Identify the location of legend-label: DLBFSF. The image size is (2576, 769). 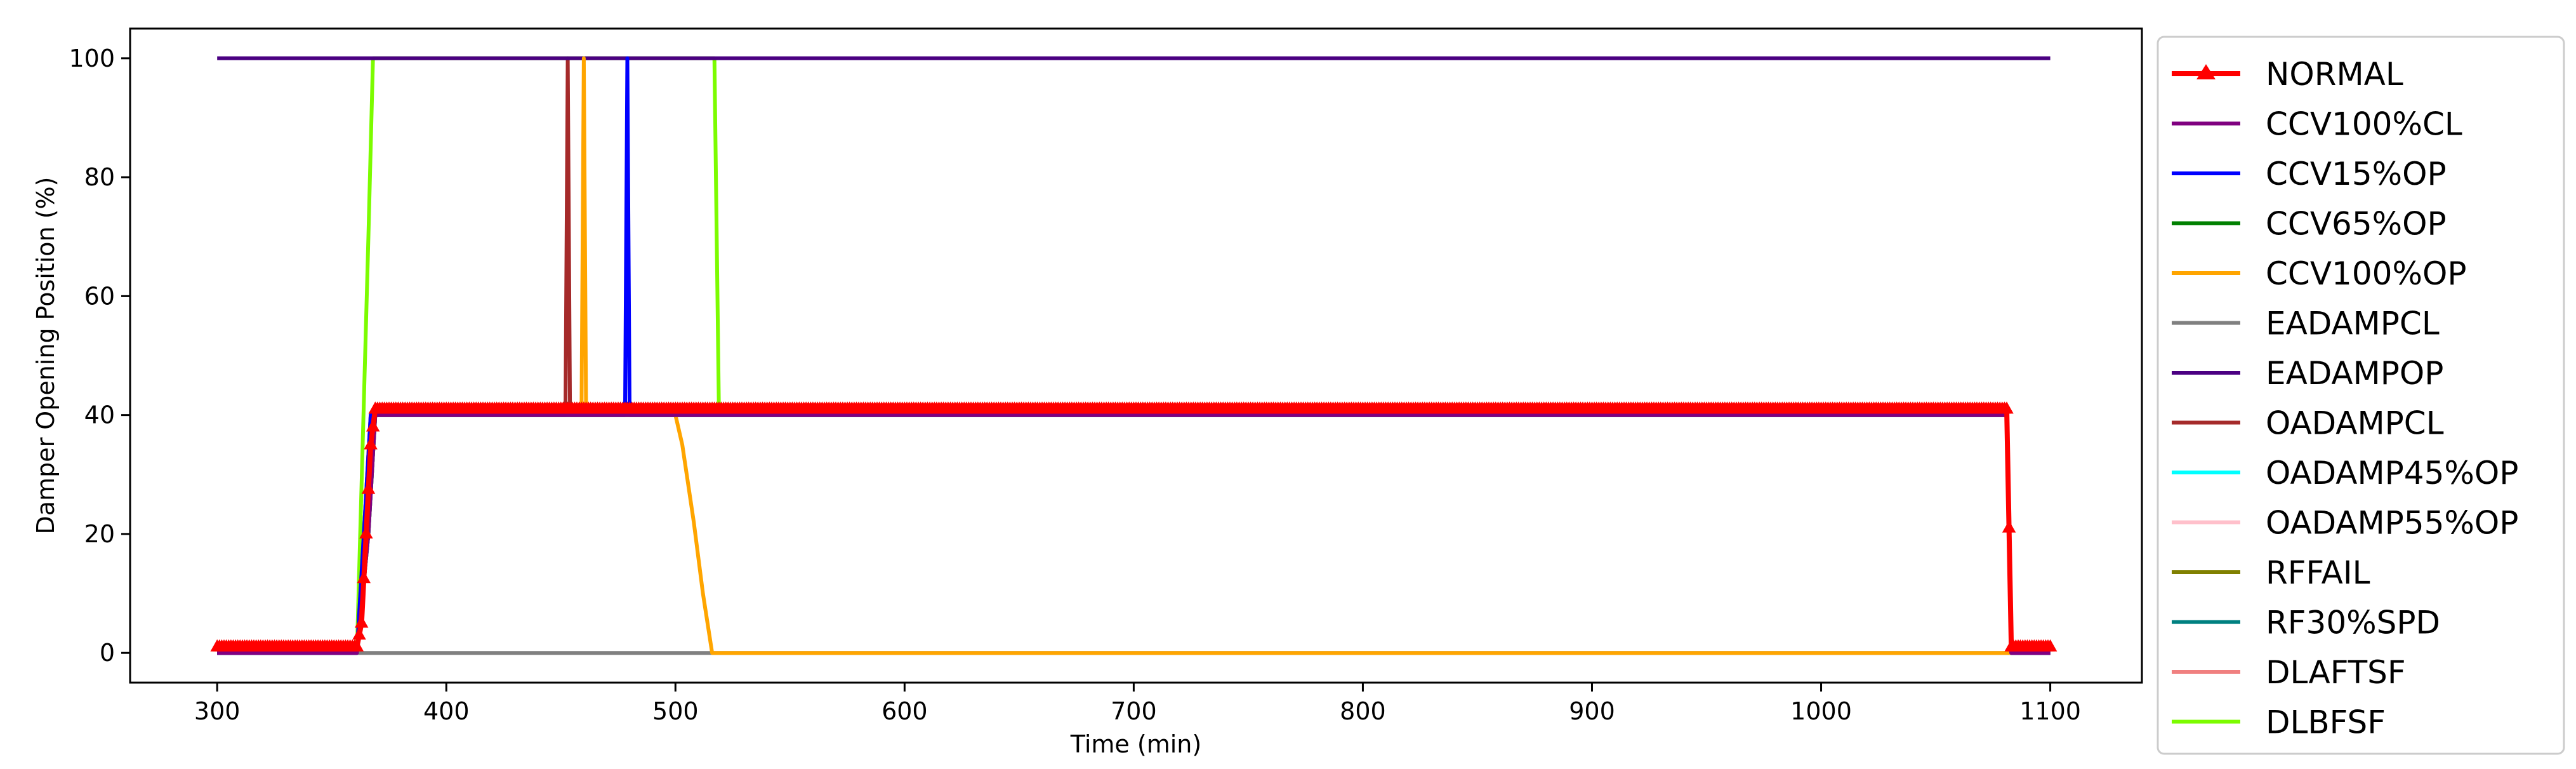
(2326, 722).